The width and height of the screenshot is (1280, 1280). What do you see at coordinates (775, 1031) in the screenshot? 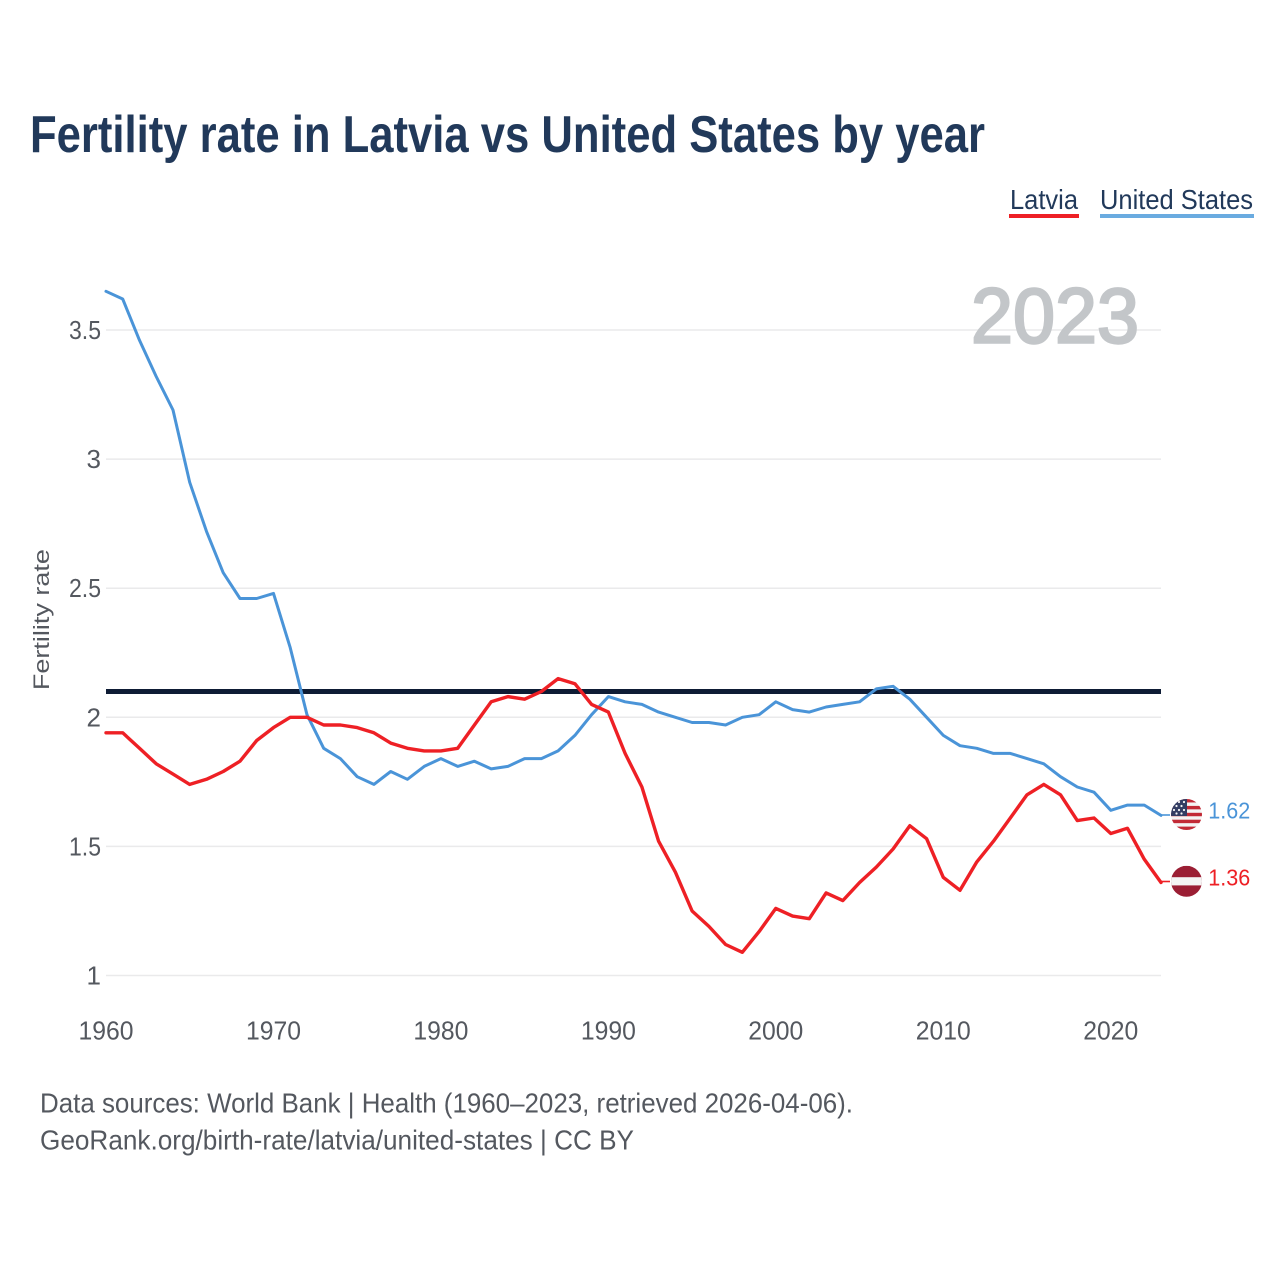
I see `svg-text: 2000` at bounding box center [775, 1031].